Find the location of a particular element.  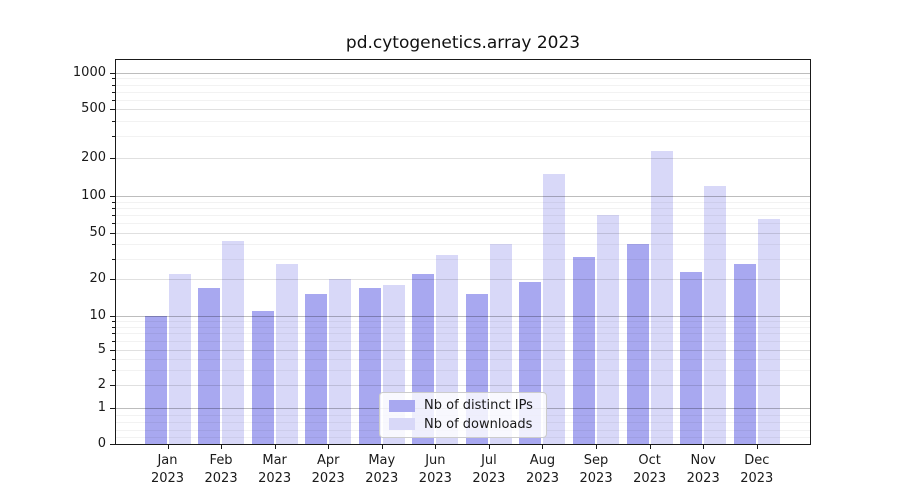

y-tick-label: 1000 is located at coordinates (89, 72).